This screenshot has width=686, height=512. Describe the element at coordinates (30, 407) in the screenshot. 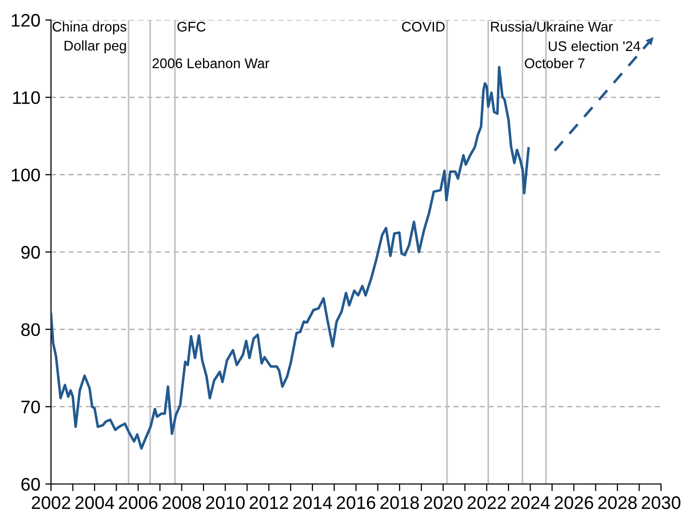

I see `y-tick-label: 70` at that location.